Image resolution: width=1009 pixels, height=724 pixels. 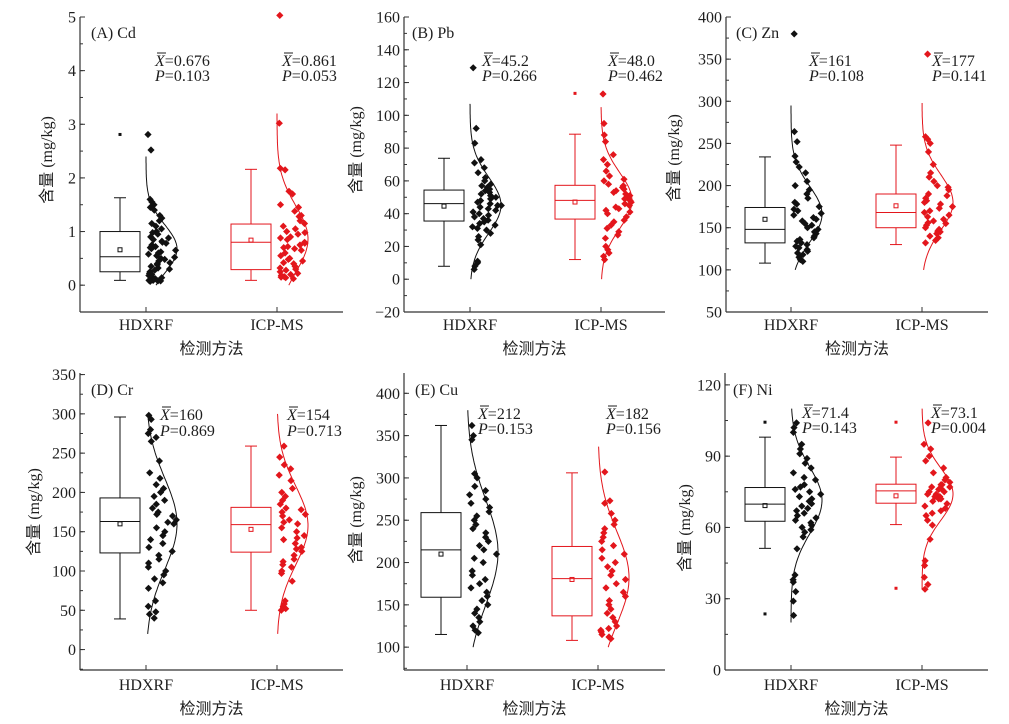 What do you see at coordinates (633, 429) in the screenshot?
I see `p-annotation: P=0.156` at bounding box center [633, 429].